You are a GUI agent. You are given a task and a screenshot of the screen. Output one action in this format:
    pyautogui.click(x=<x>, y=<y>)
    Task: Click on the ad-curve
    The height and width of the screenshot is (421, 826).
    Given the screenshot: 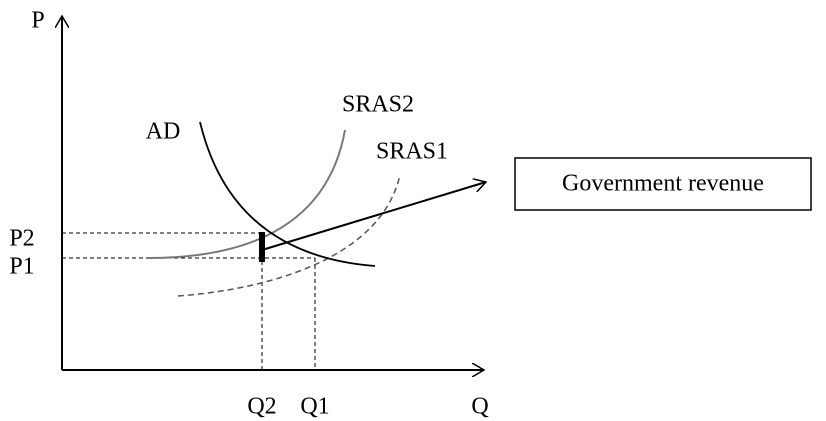 What is the action you would take?
    pyautogui.click(x=287, y=194)
    